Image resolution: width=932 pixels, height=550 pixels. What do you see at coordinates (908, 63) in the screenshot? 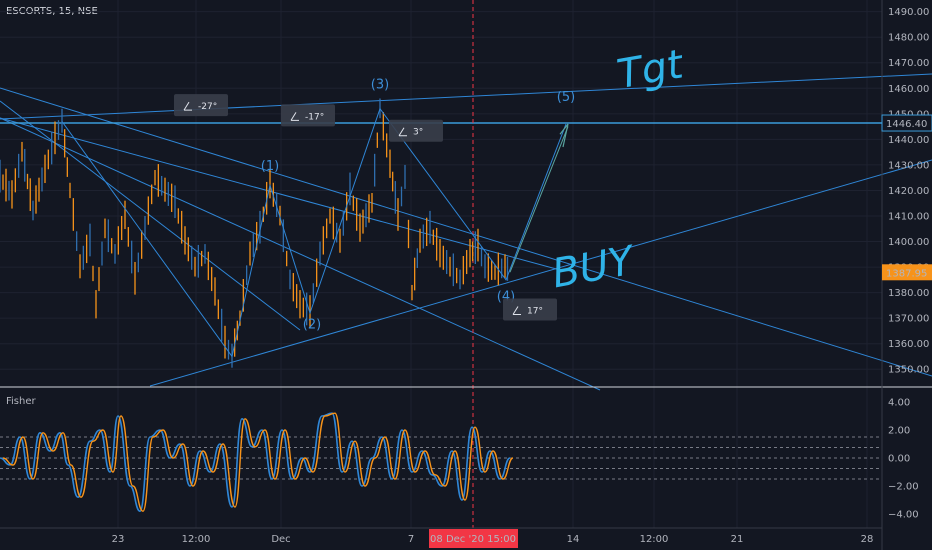
I see `price-tick-label: 1470.00` at bounding box center [908, 63].